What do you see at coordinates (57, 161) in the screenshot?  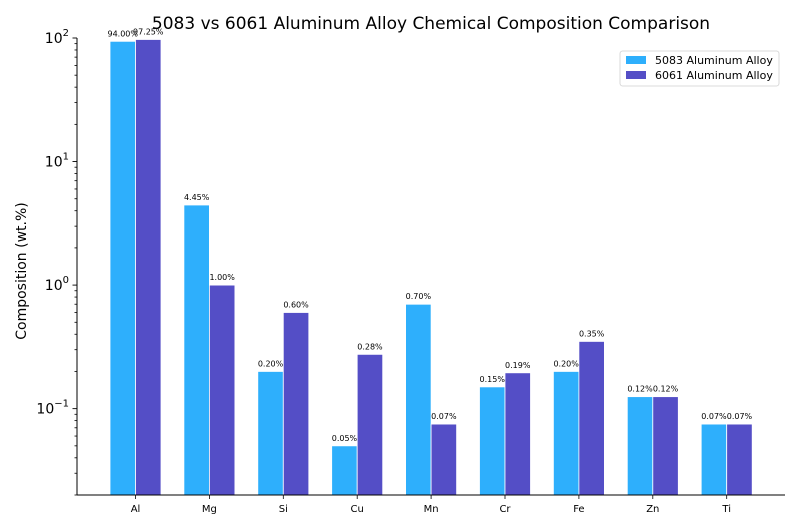 I see `y-tick-label: 10¹` at bounding box center [57, 161].